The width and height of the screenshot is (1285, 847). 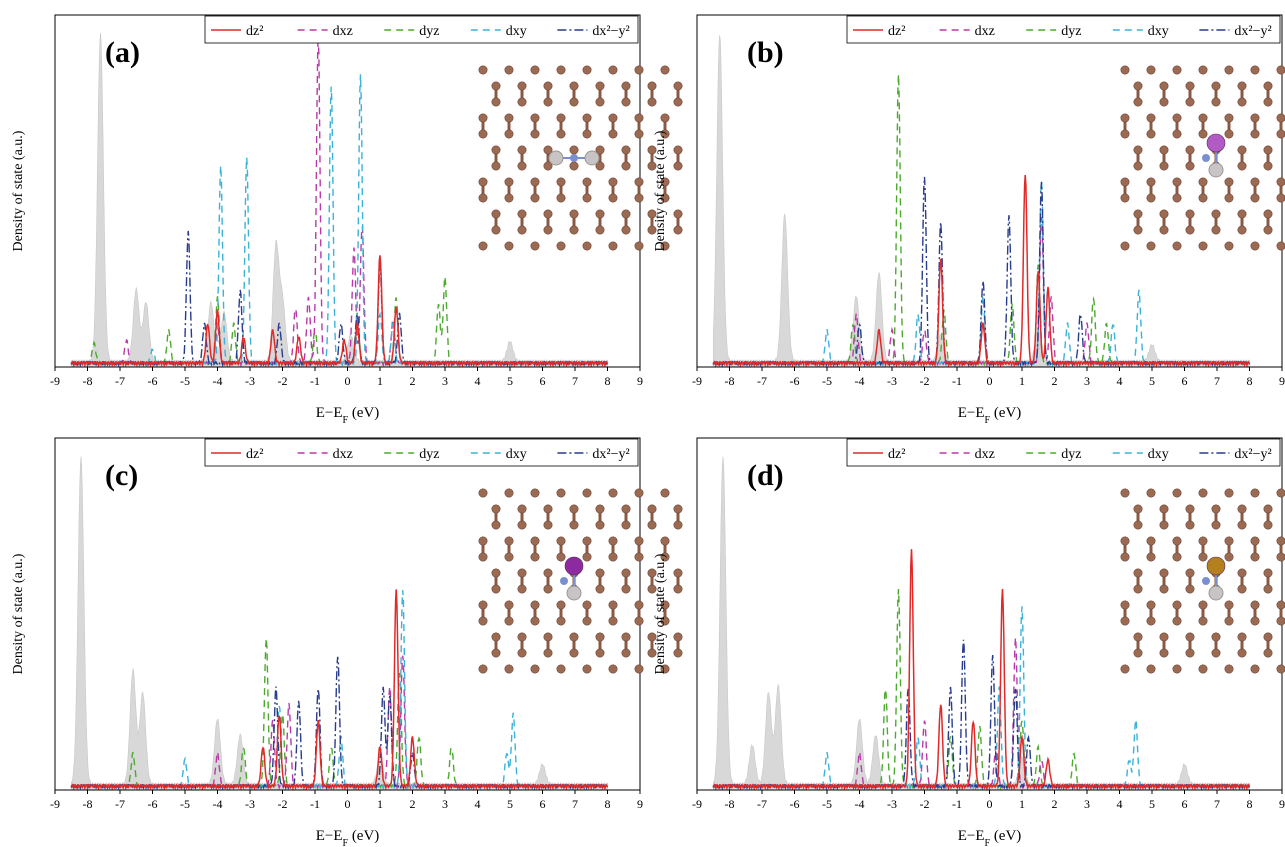 I want to click on legend-label-dx2y2: dx²−y², so click(x=1252, y=31).